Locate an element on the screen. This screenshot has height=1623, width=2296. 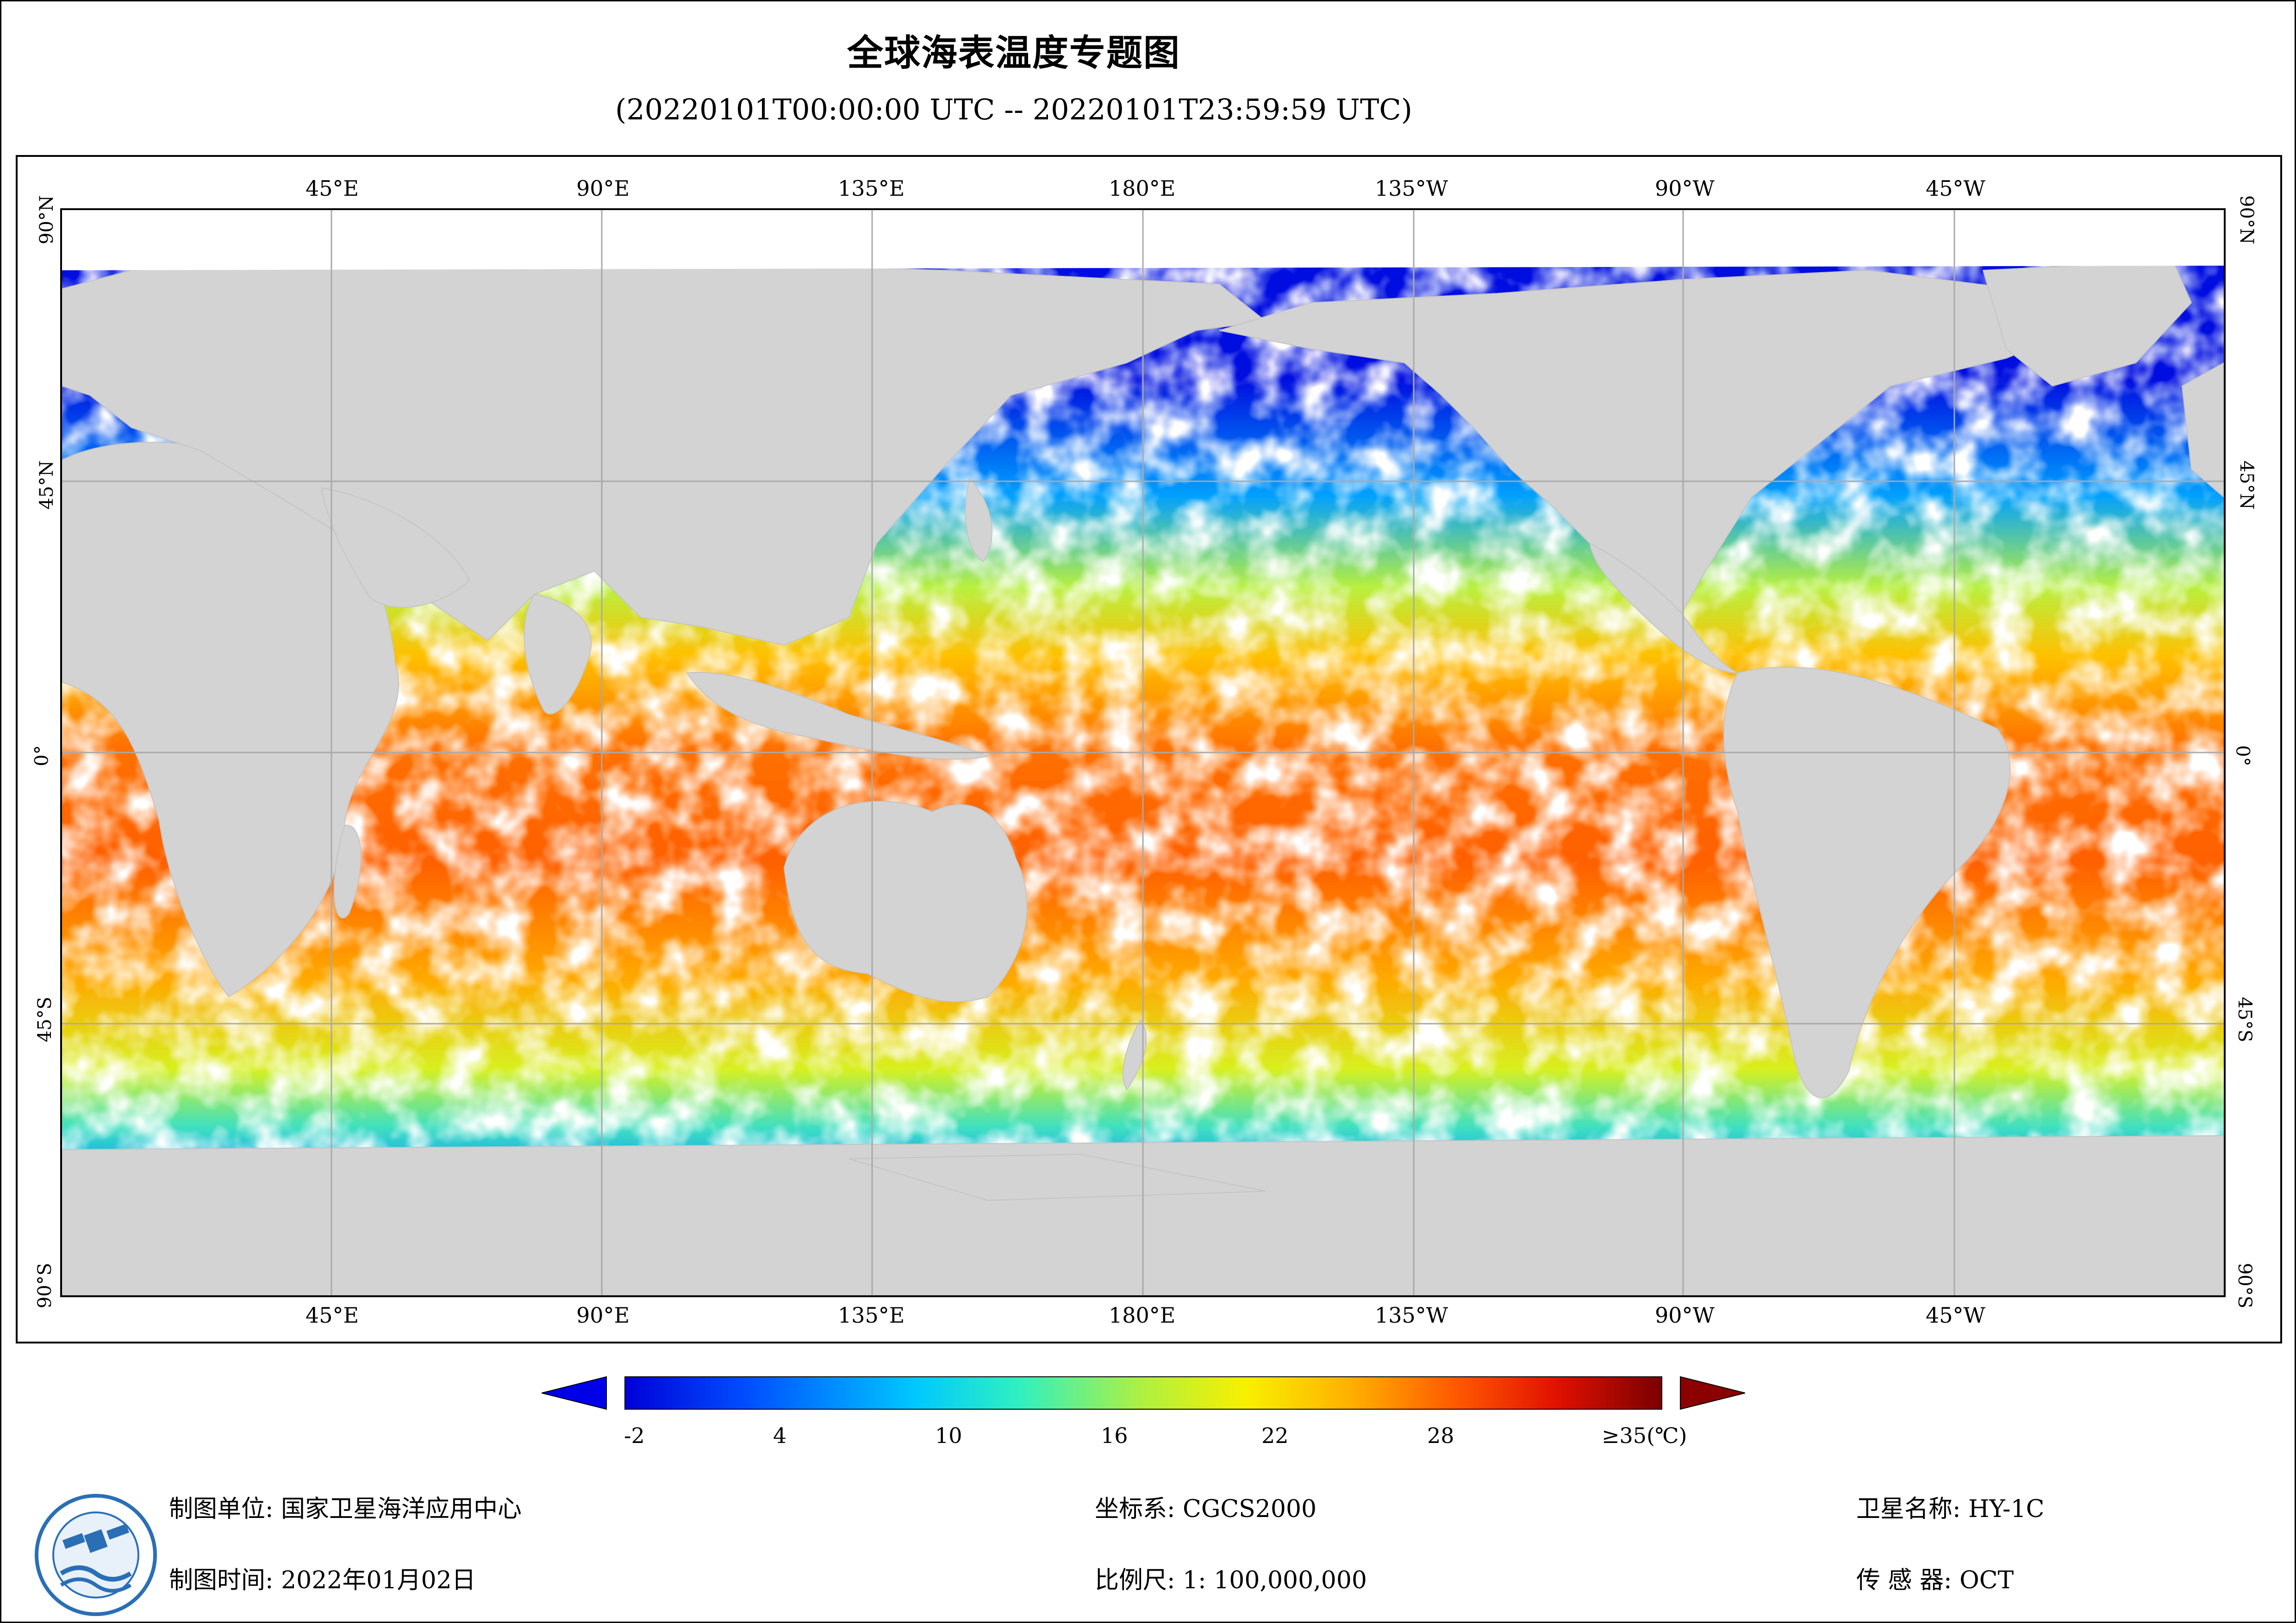
lat-label-right-45n: 45°N is located at coordinates (2246, 485).